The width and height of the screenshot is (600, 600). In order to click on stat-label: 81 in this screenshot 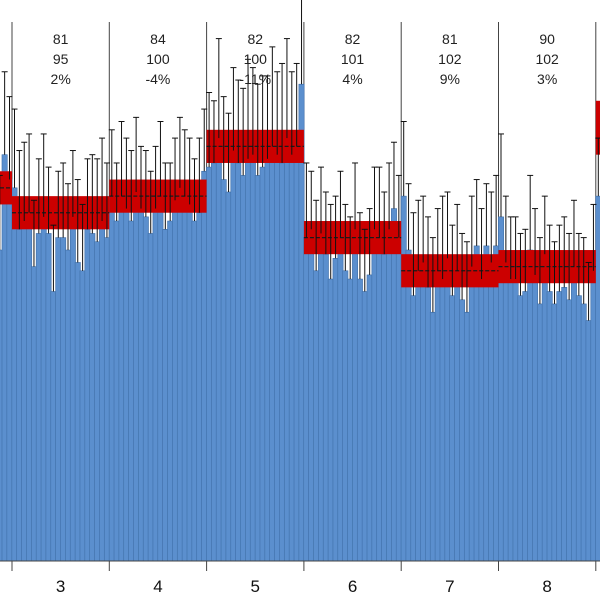, I will do `click(450, 39)`.